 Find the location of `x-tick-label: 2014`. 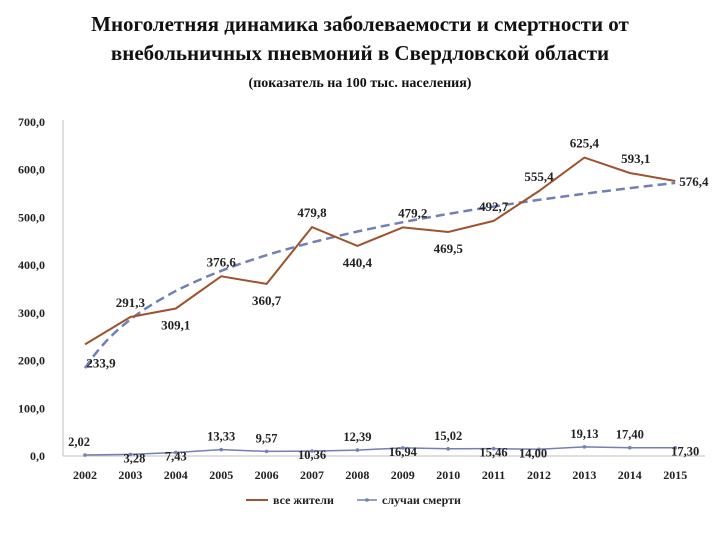

x-tick-label: 2014 is located at coordinates (630, 475).